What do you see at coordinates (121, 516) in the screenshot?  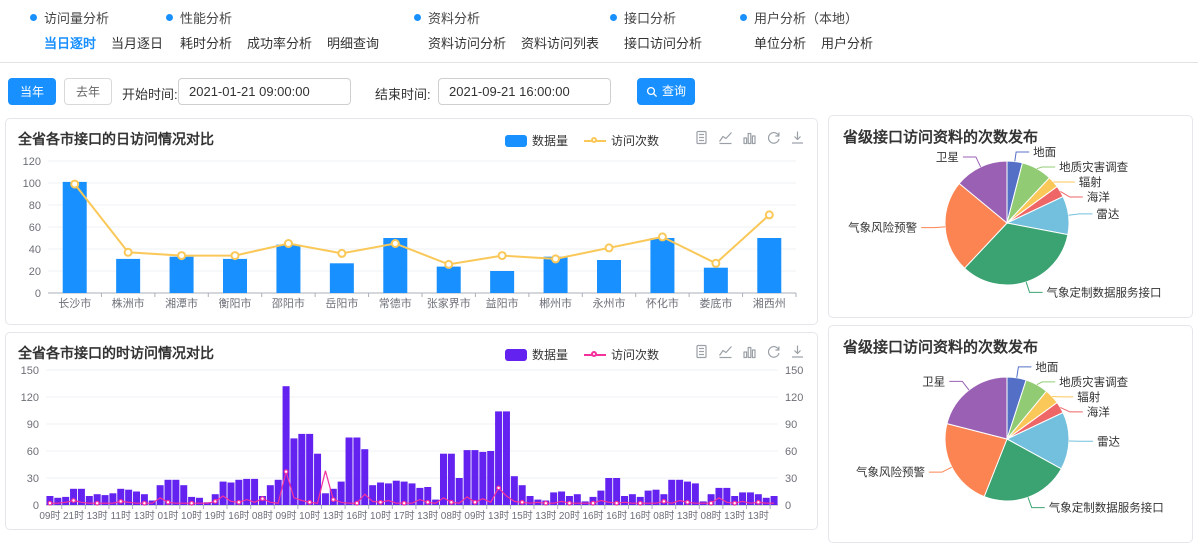 I see `svg-text: 11时` at bounding box center [121, 516].